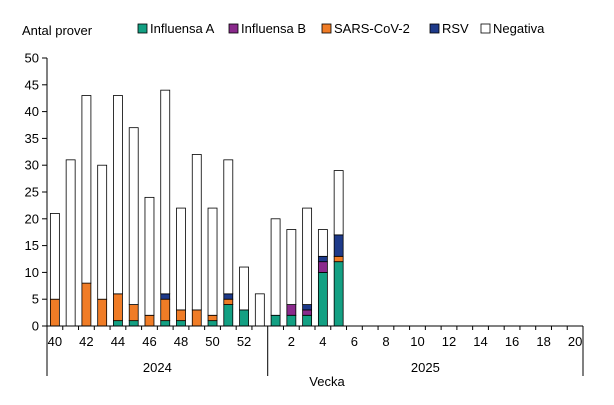 The height and width of the screenshot is (405, 614). What do you see at coordinates (32, 192) in the screenshot?
I see `y-tick-label: 25` at bounding box center [32, 192].